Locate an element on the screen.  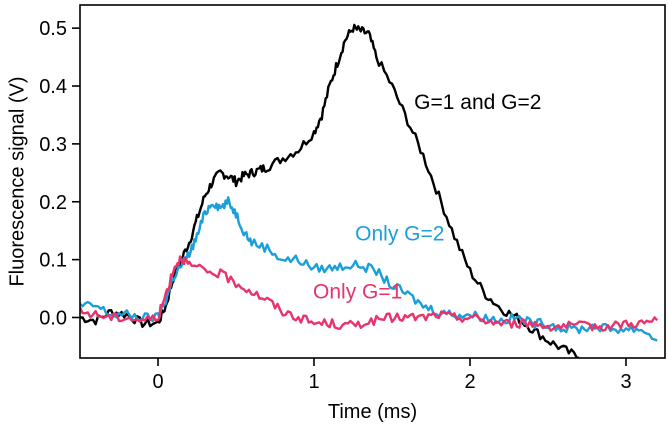
y-tick-label: 0.0 is located at coordinates (53, 318).